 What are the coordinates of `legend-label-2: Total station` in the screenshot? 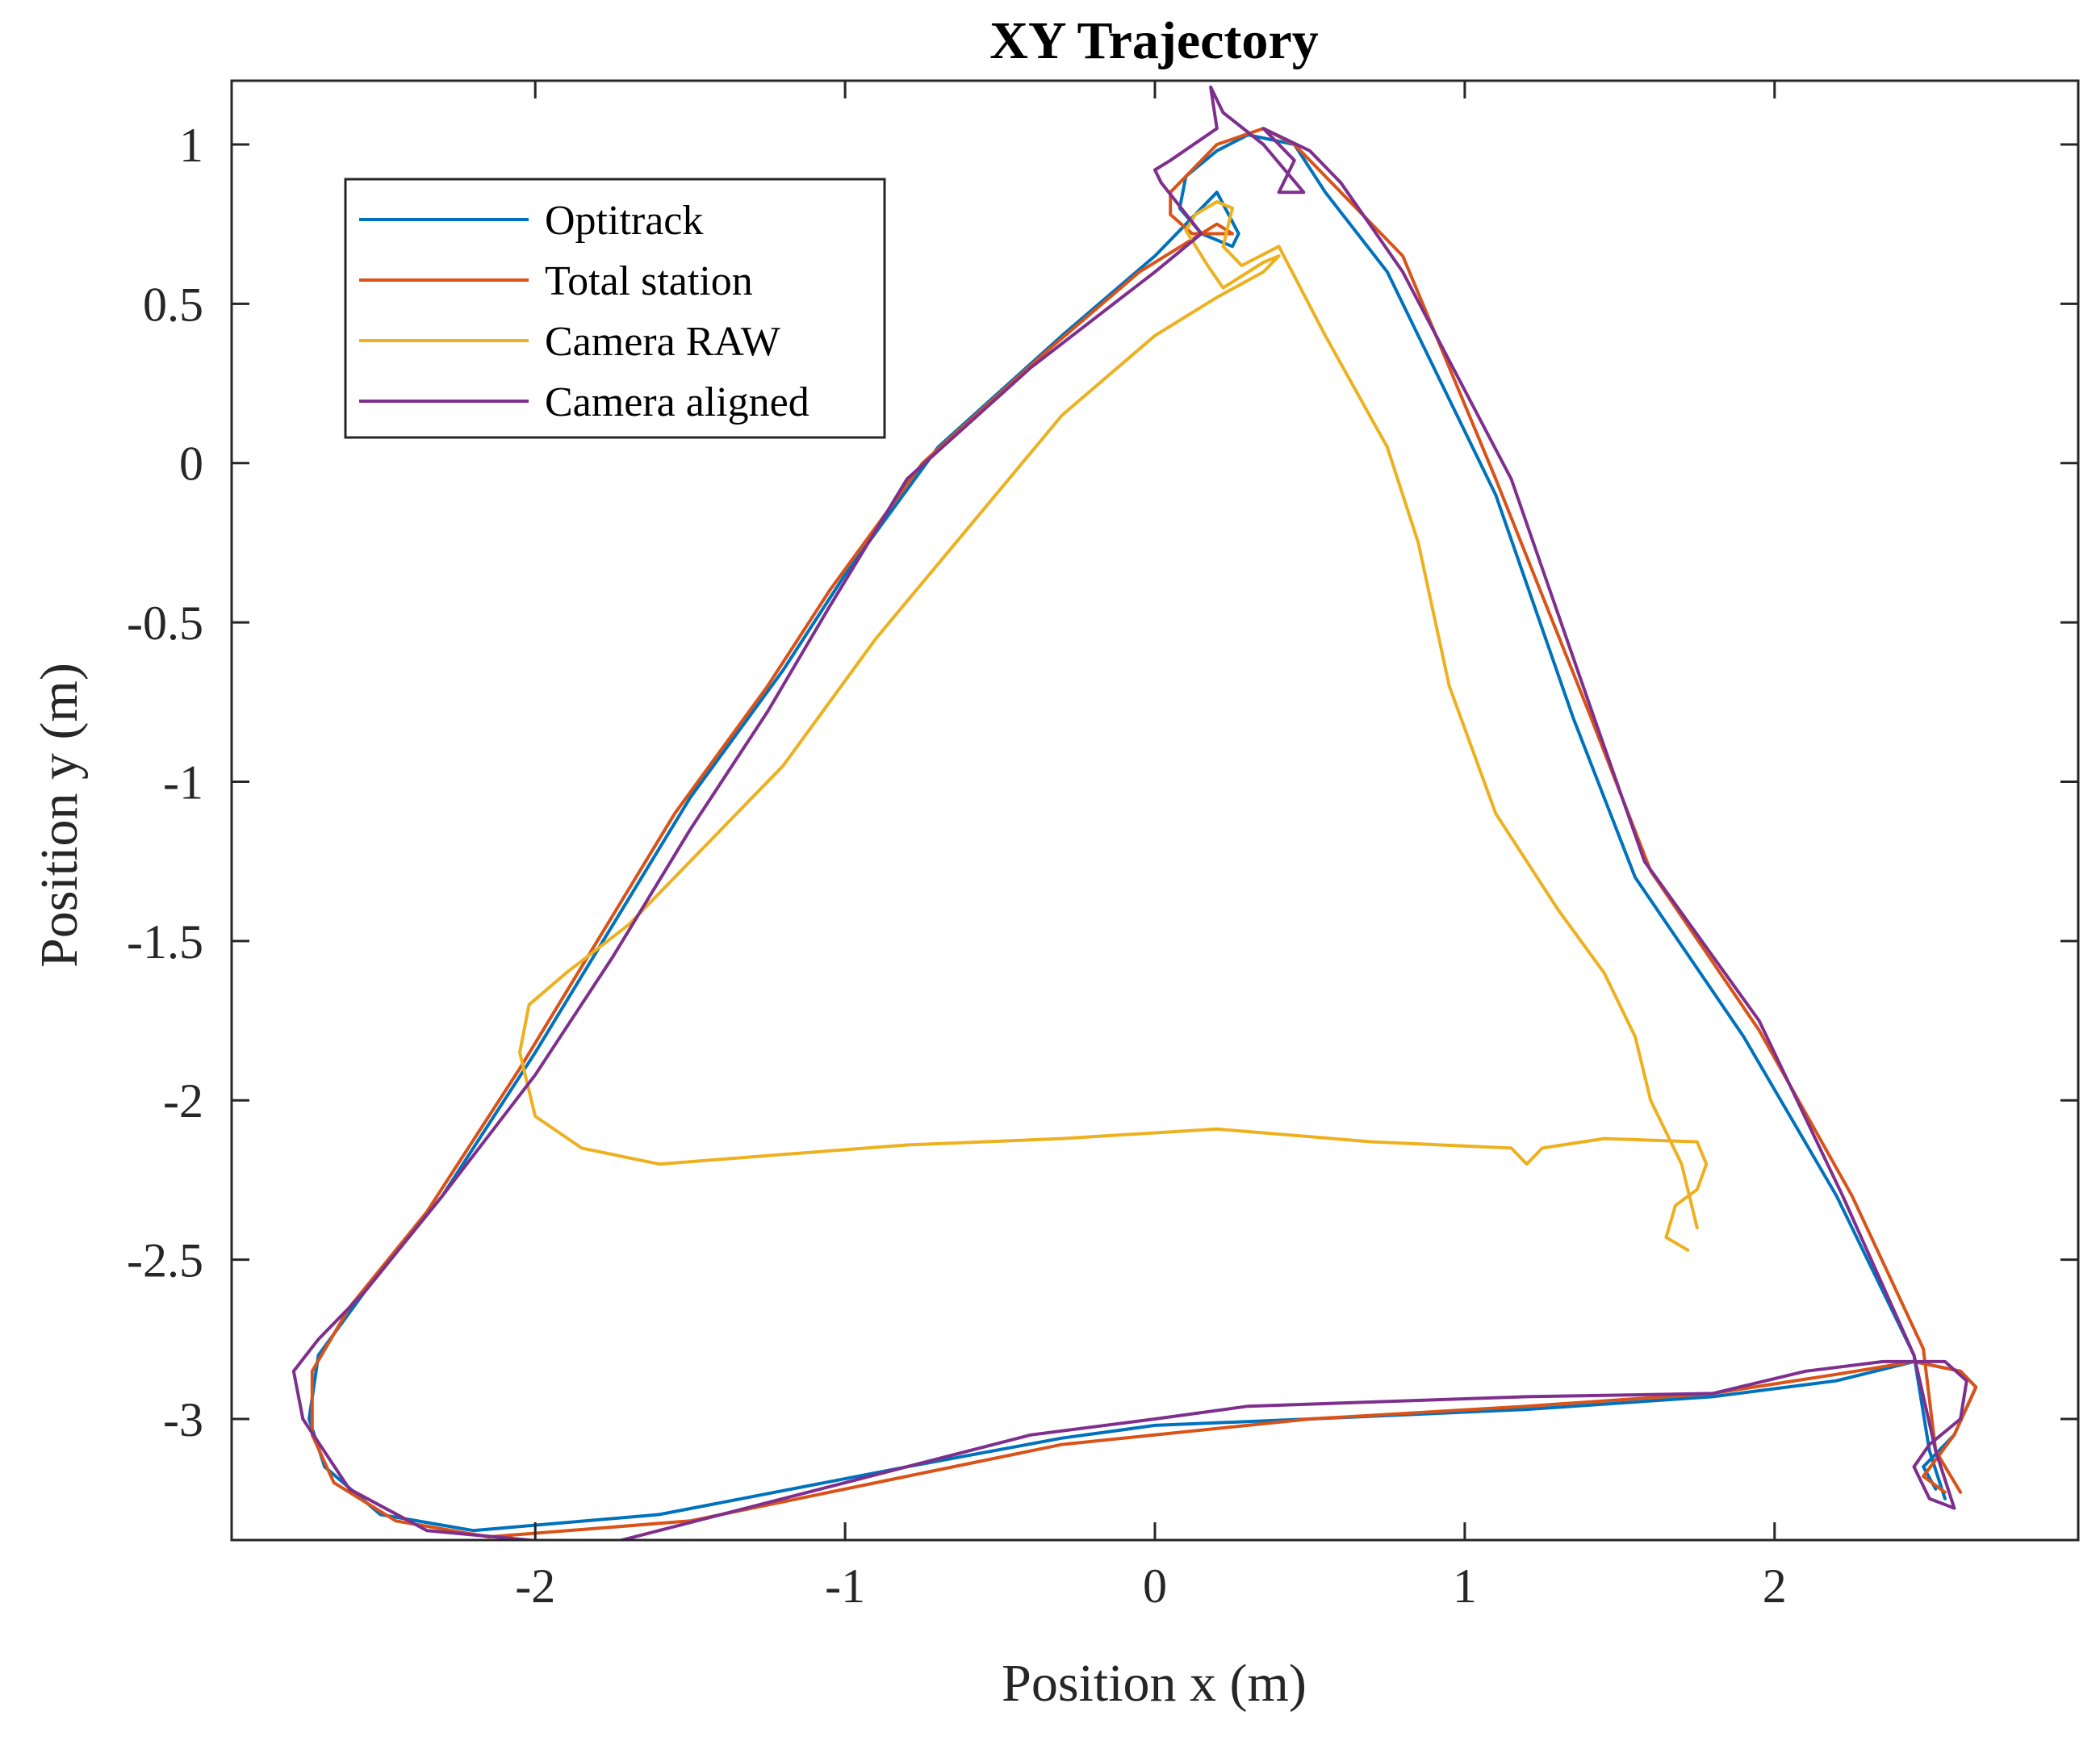 It's located at (649, 281).